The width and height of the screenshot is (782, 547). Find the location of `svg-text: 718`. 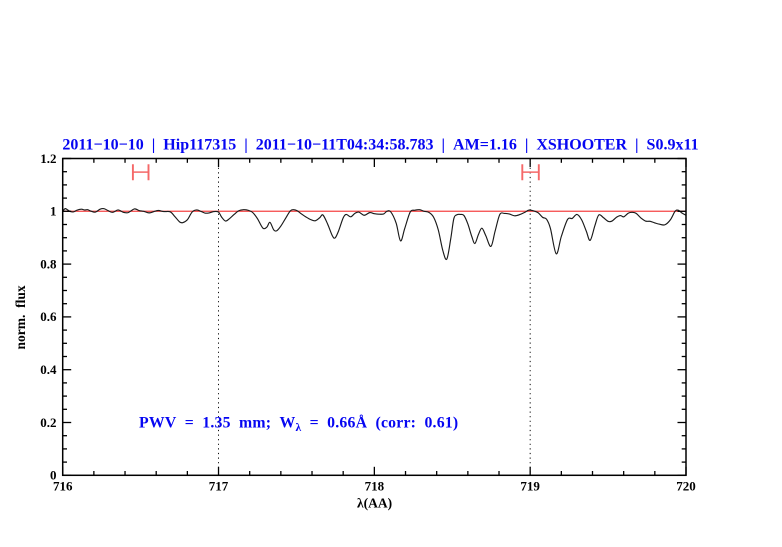

svg-text: 718 is located at coordinates (375, 485).